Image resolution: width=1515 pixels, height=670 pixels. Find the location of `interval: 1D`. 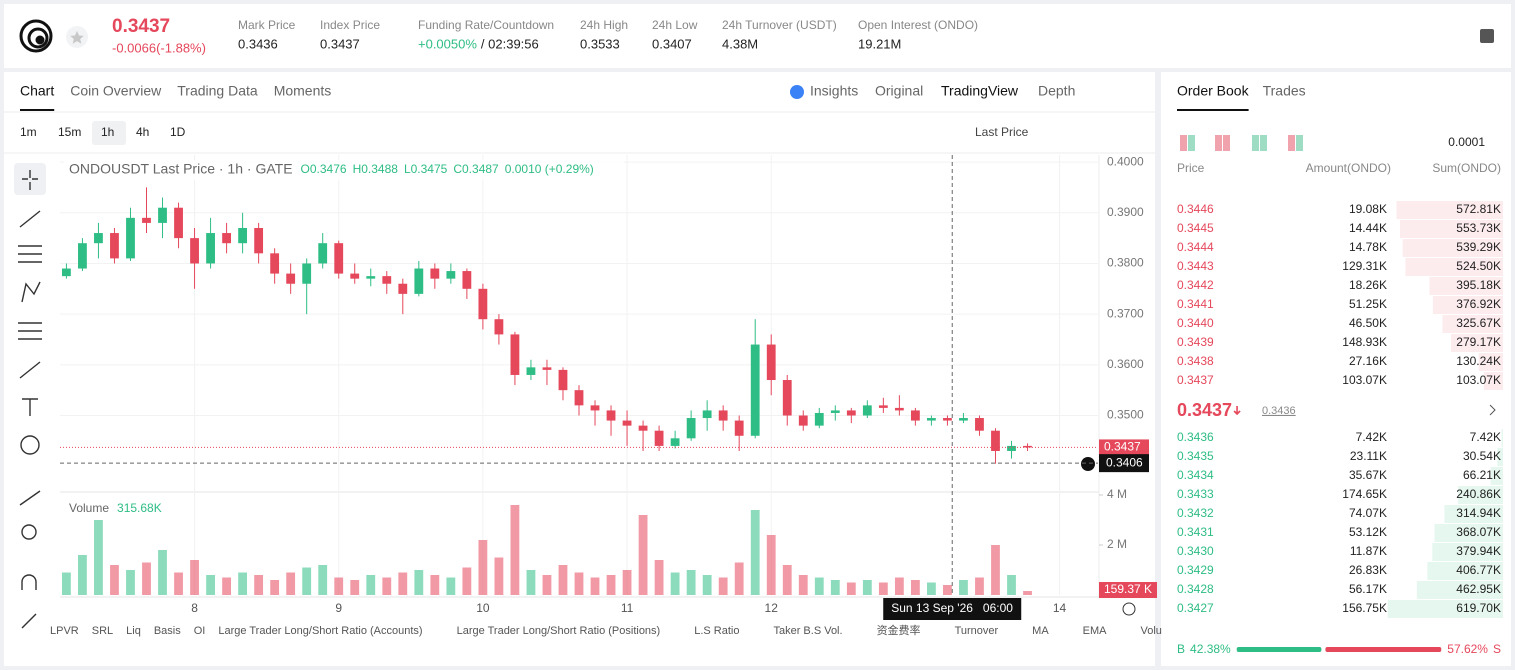

interval: 1D is located at coordinates (178, 132).